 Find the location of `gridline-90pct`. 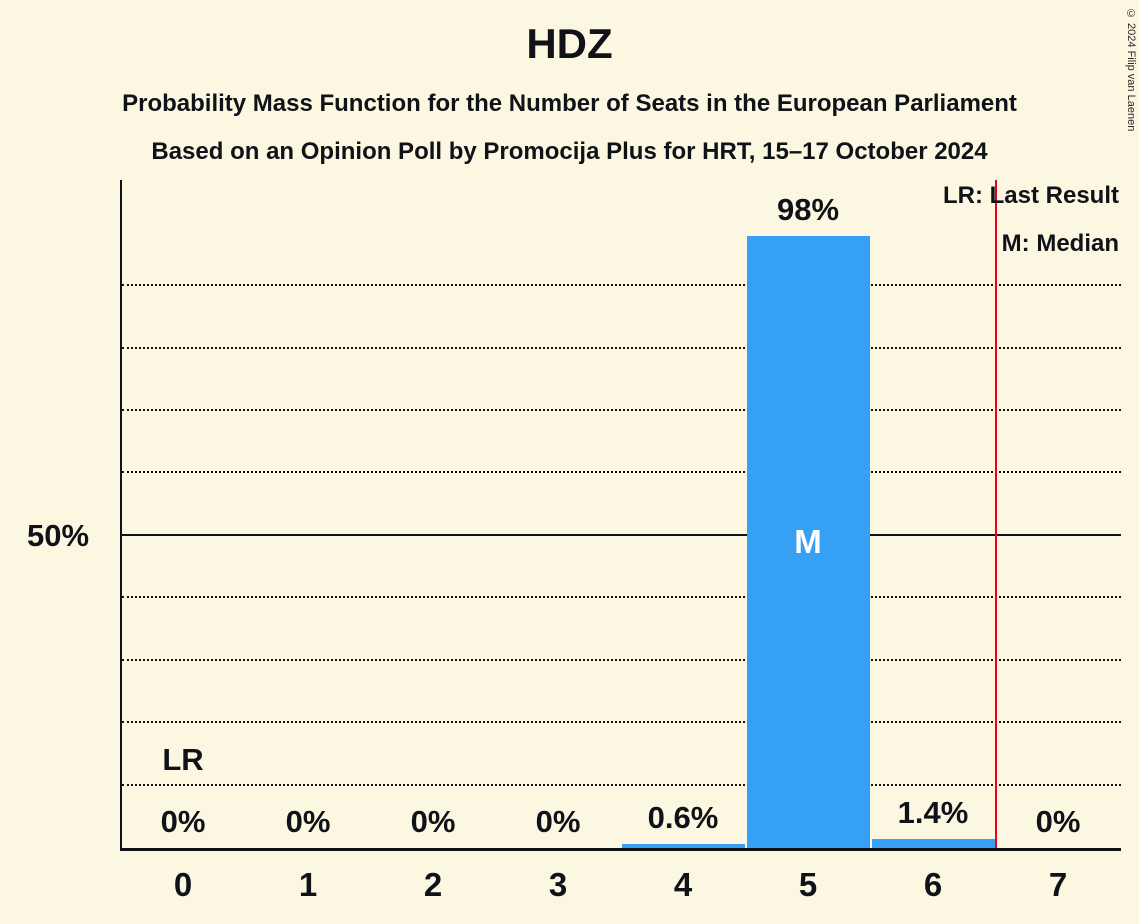

gridline-90pct is located at coordinates (621, 285).